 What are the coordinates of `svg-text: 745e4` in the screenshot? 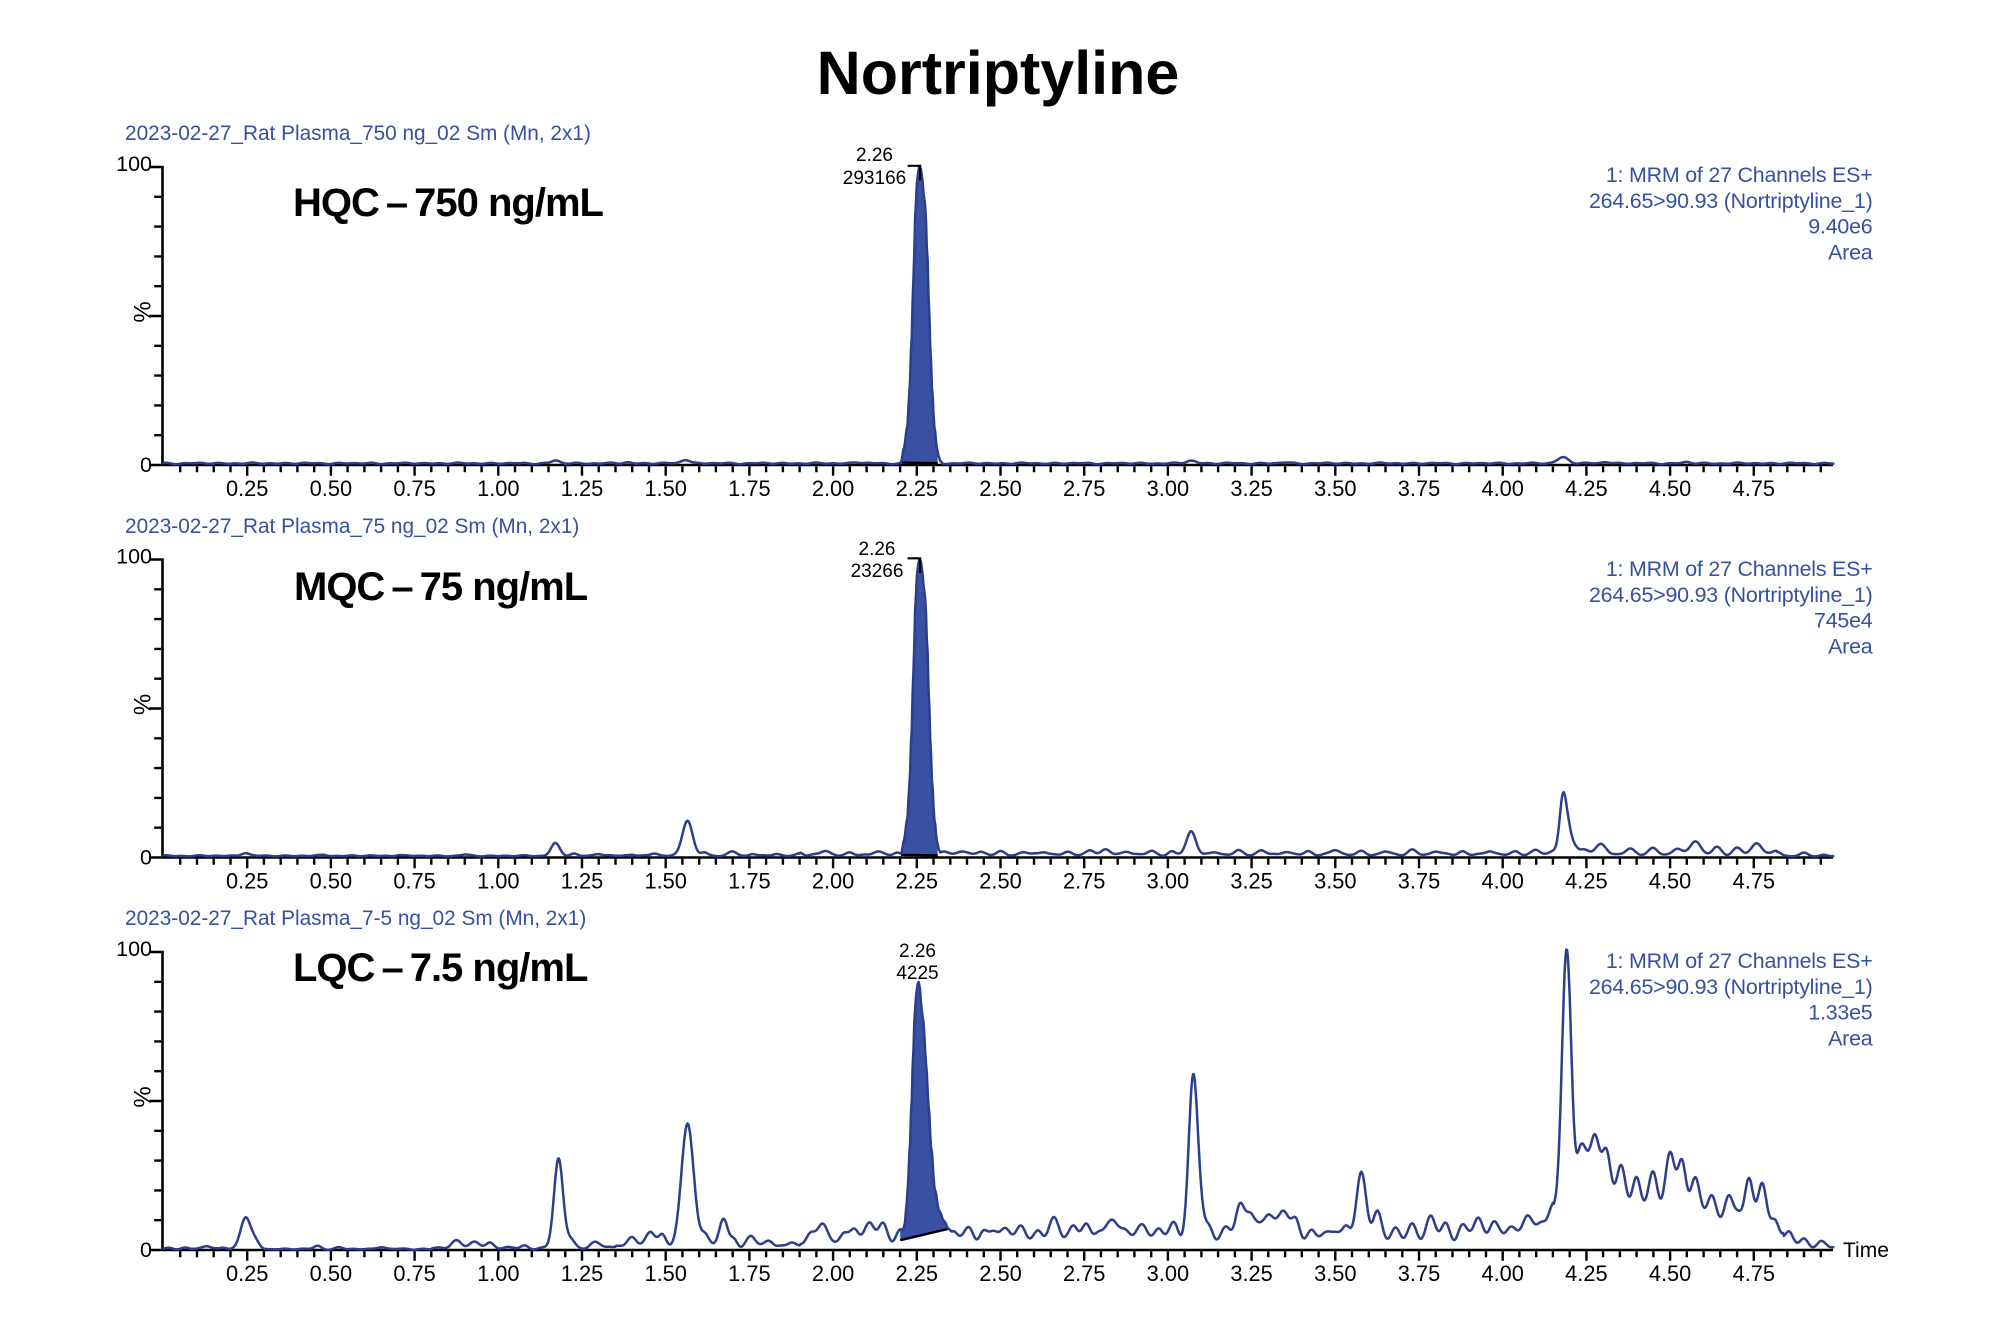 It's located at (1843, 621).